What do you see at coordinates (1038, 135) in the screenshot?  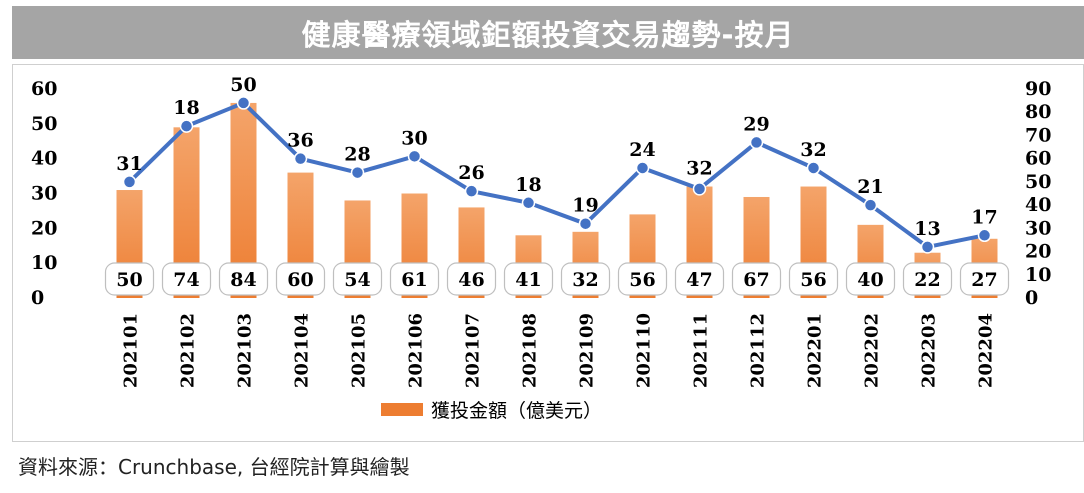 I see `y-right-tick-label: 70` at bounding box center [1038, 135].